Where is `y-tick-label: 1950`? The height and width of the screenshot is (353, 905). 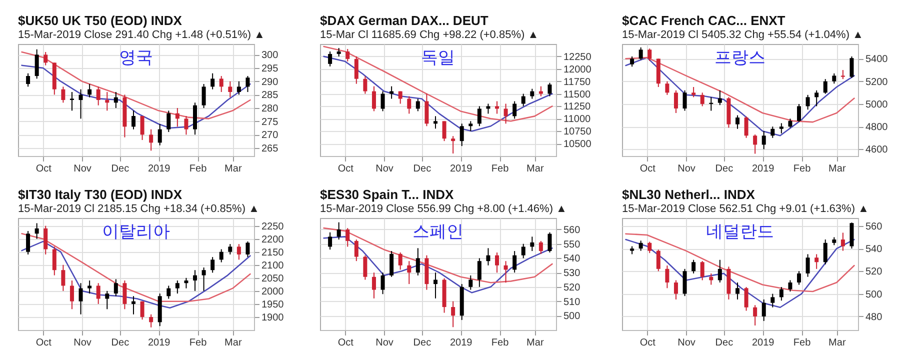
y-tick-label: 1950 is located at coordinates (273, 304).